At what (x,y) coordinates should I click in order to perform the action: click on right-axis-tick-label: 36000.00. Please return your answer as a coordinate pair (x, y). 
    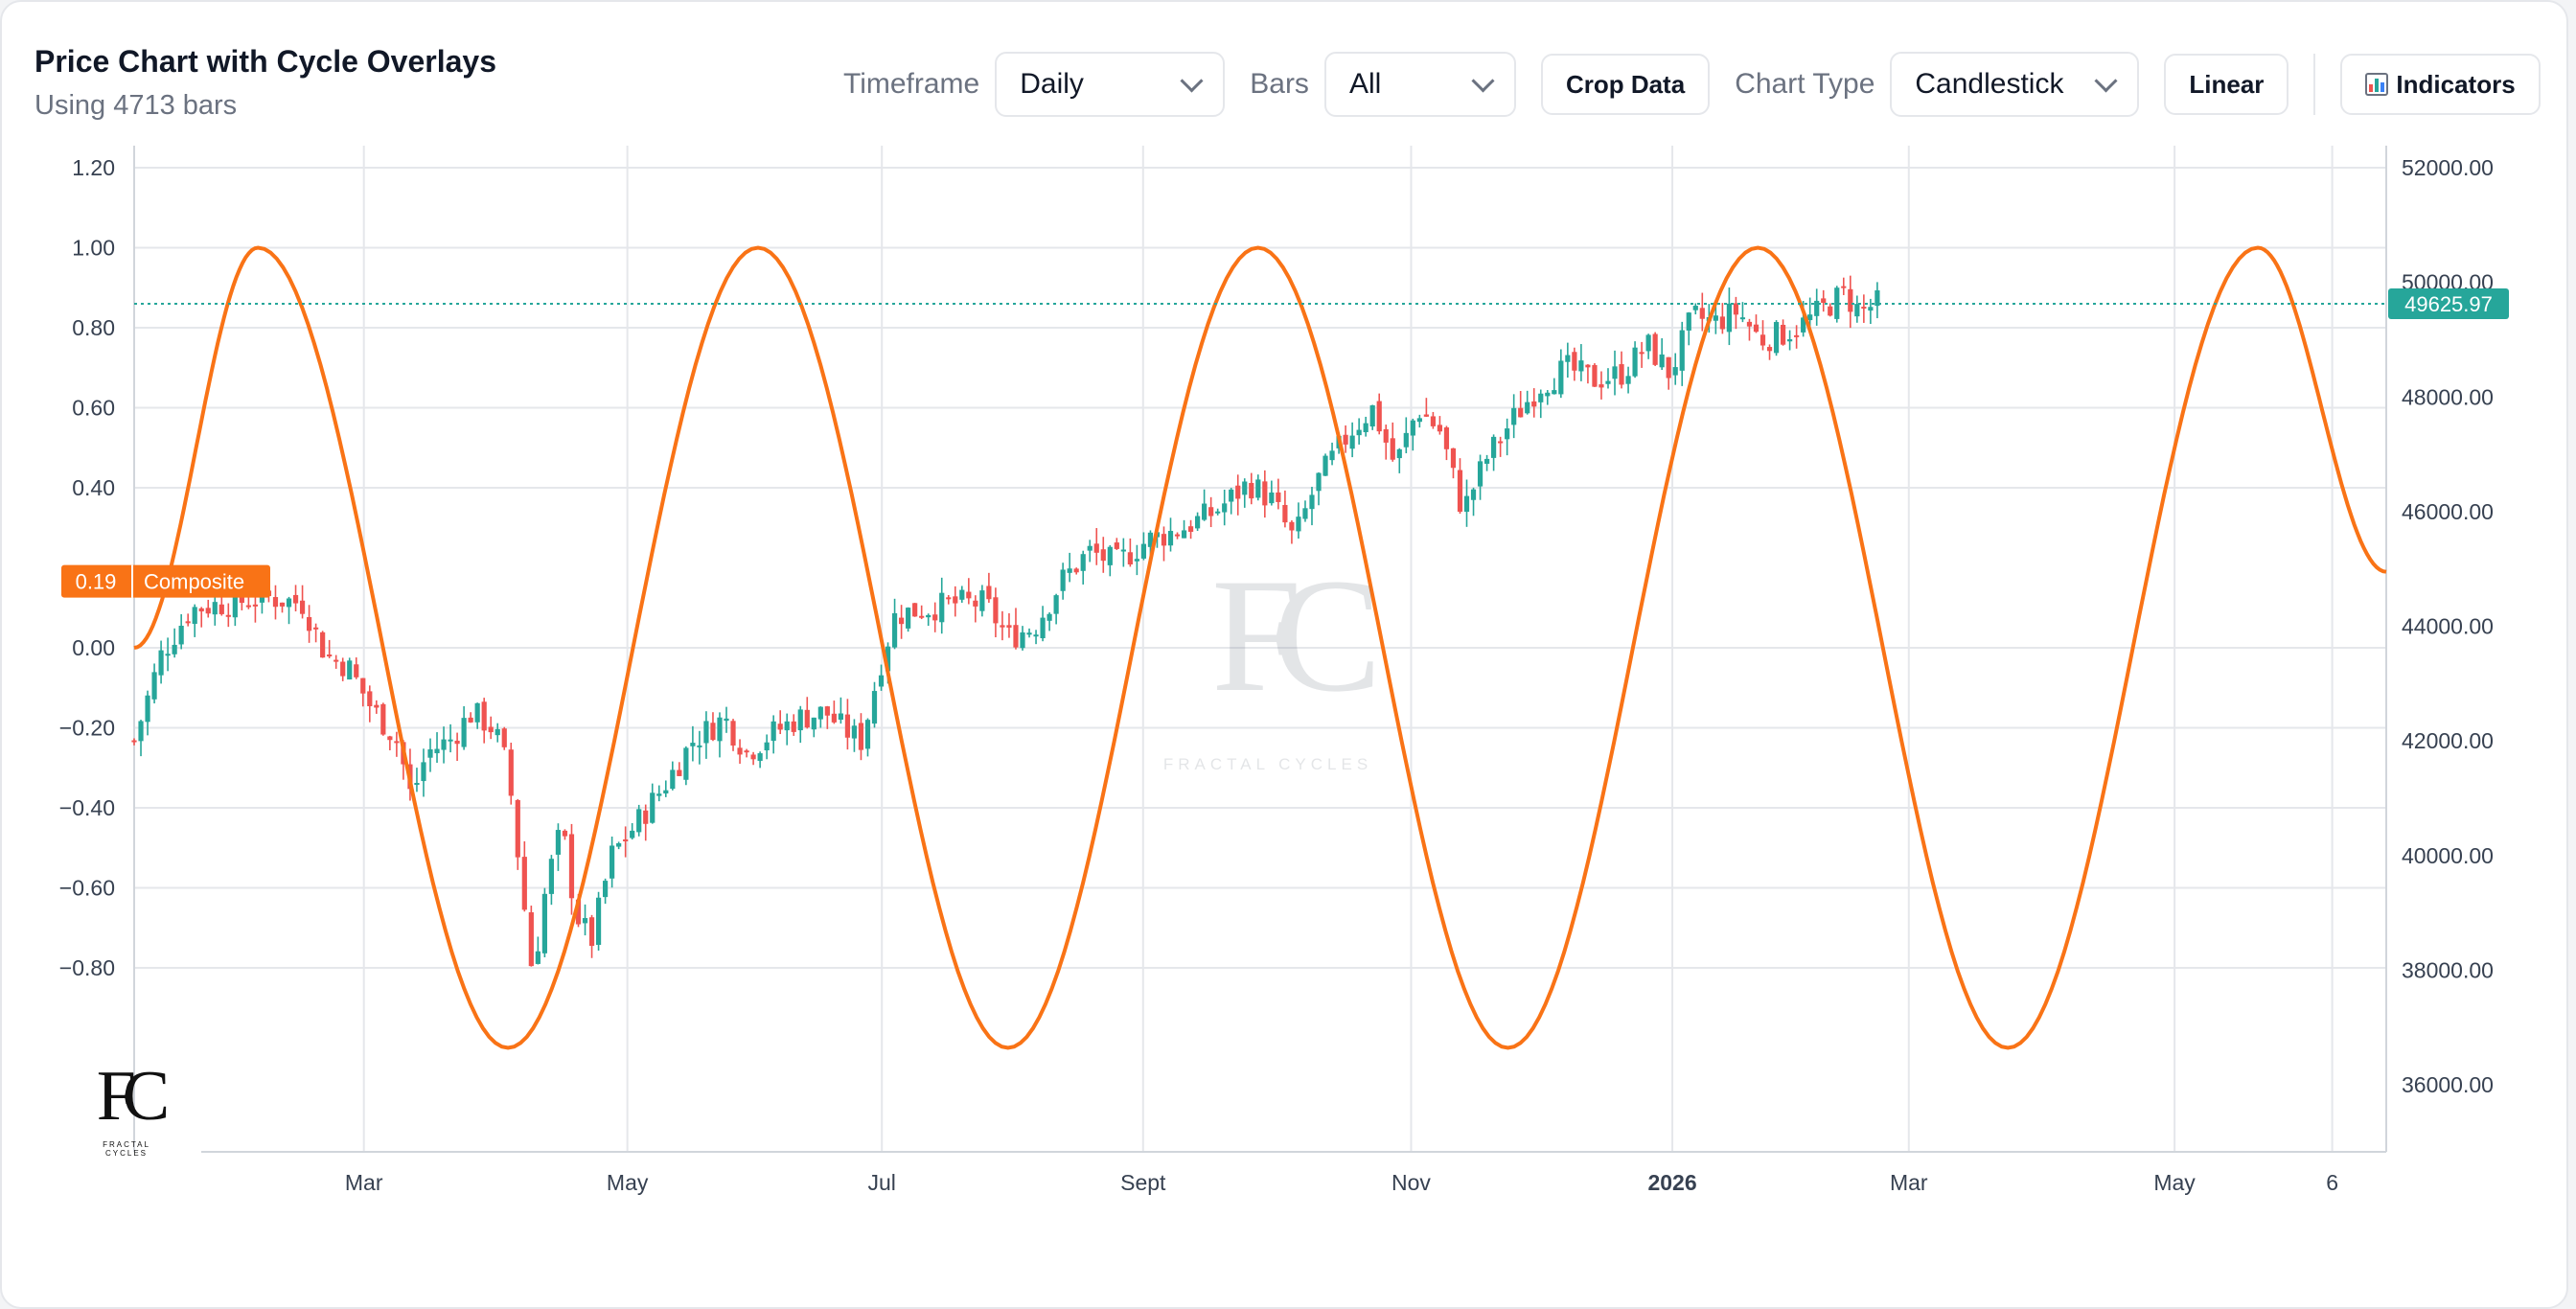
    Looking at the image, I should click on (2448, 1084).